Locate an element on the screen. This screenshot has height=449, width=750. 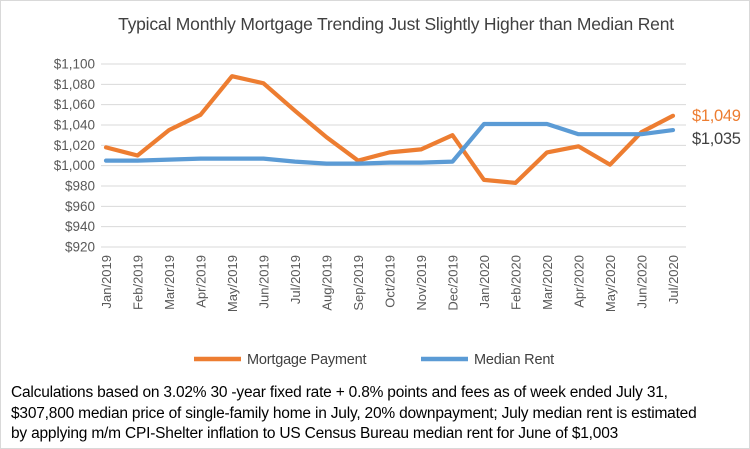
x-axis-tick-label: May/2019 is located at coordinates (232, 283).